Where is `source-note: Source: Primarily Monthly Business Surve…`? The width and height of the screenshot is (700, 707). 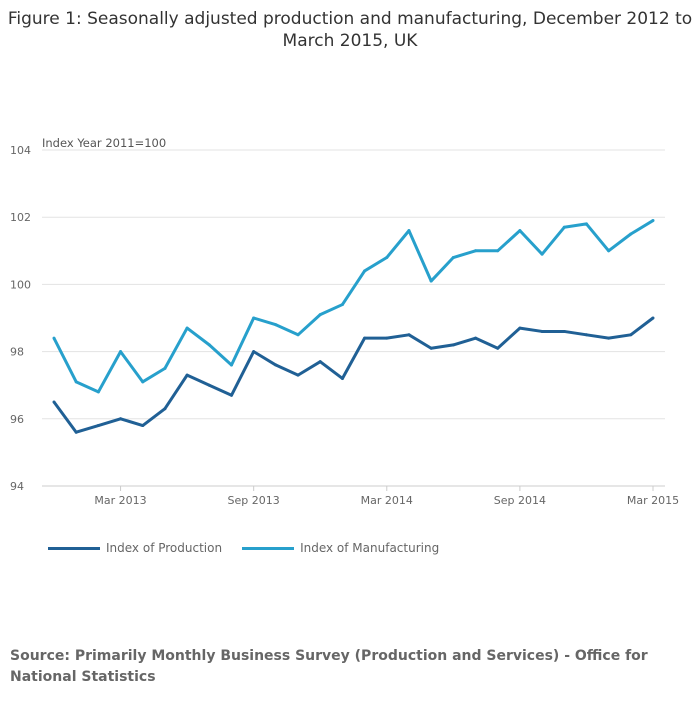
source-note: Source: Primarily Monthly Business Surve… is located at coordinates (329, 666).